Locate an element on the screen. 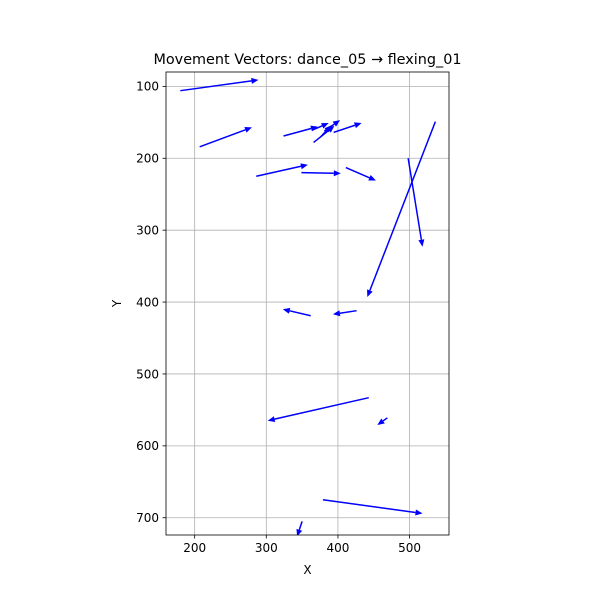  x-tick-label: 200 is located at coordinates (194, 548).